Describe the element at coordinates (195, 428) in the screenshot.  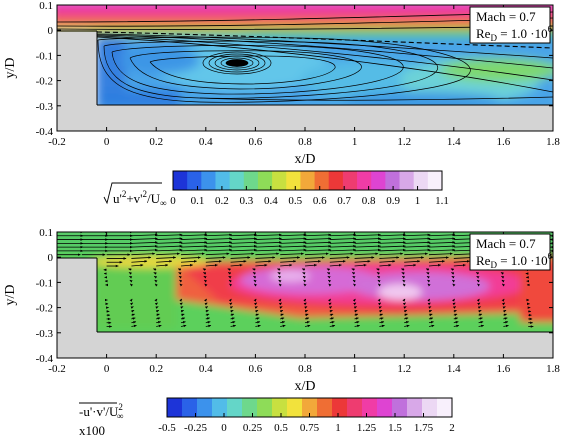
I see `colorbar-tick-label: -0.25` at that location.